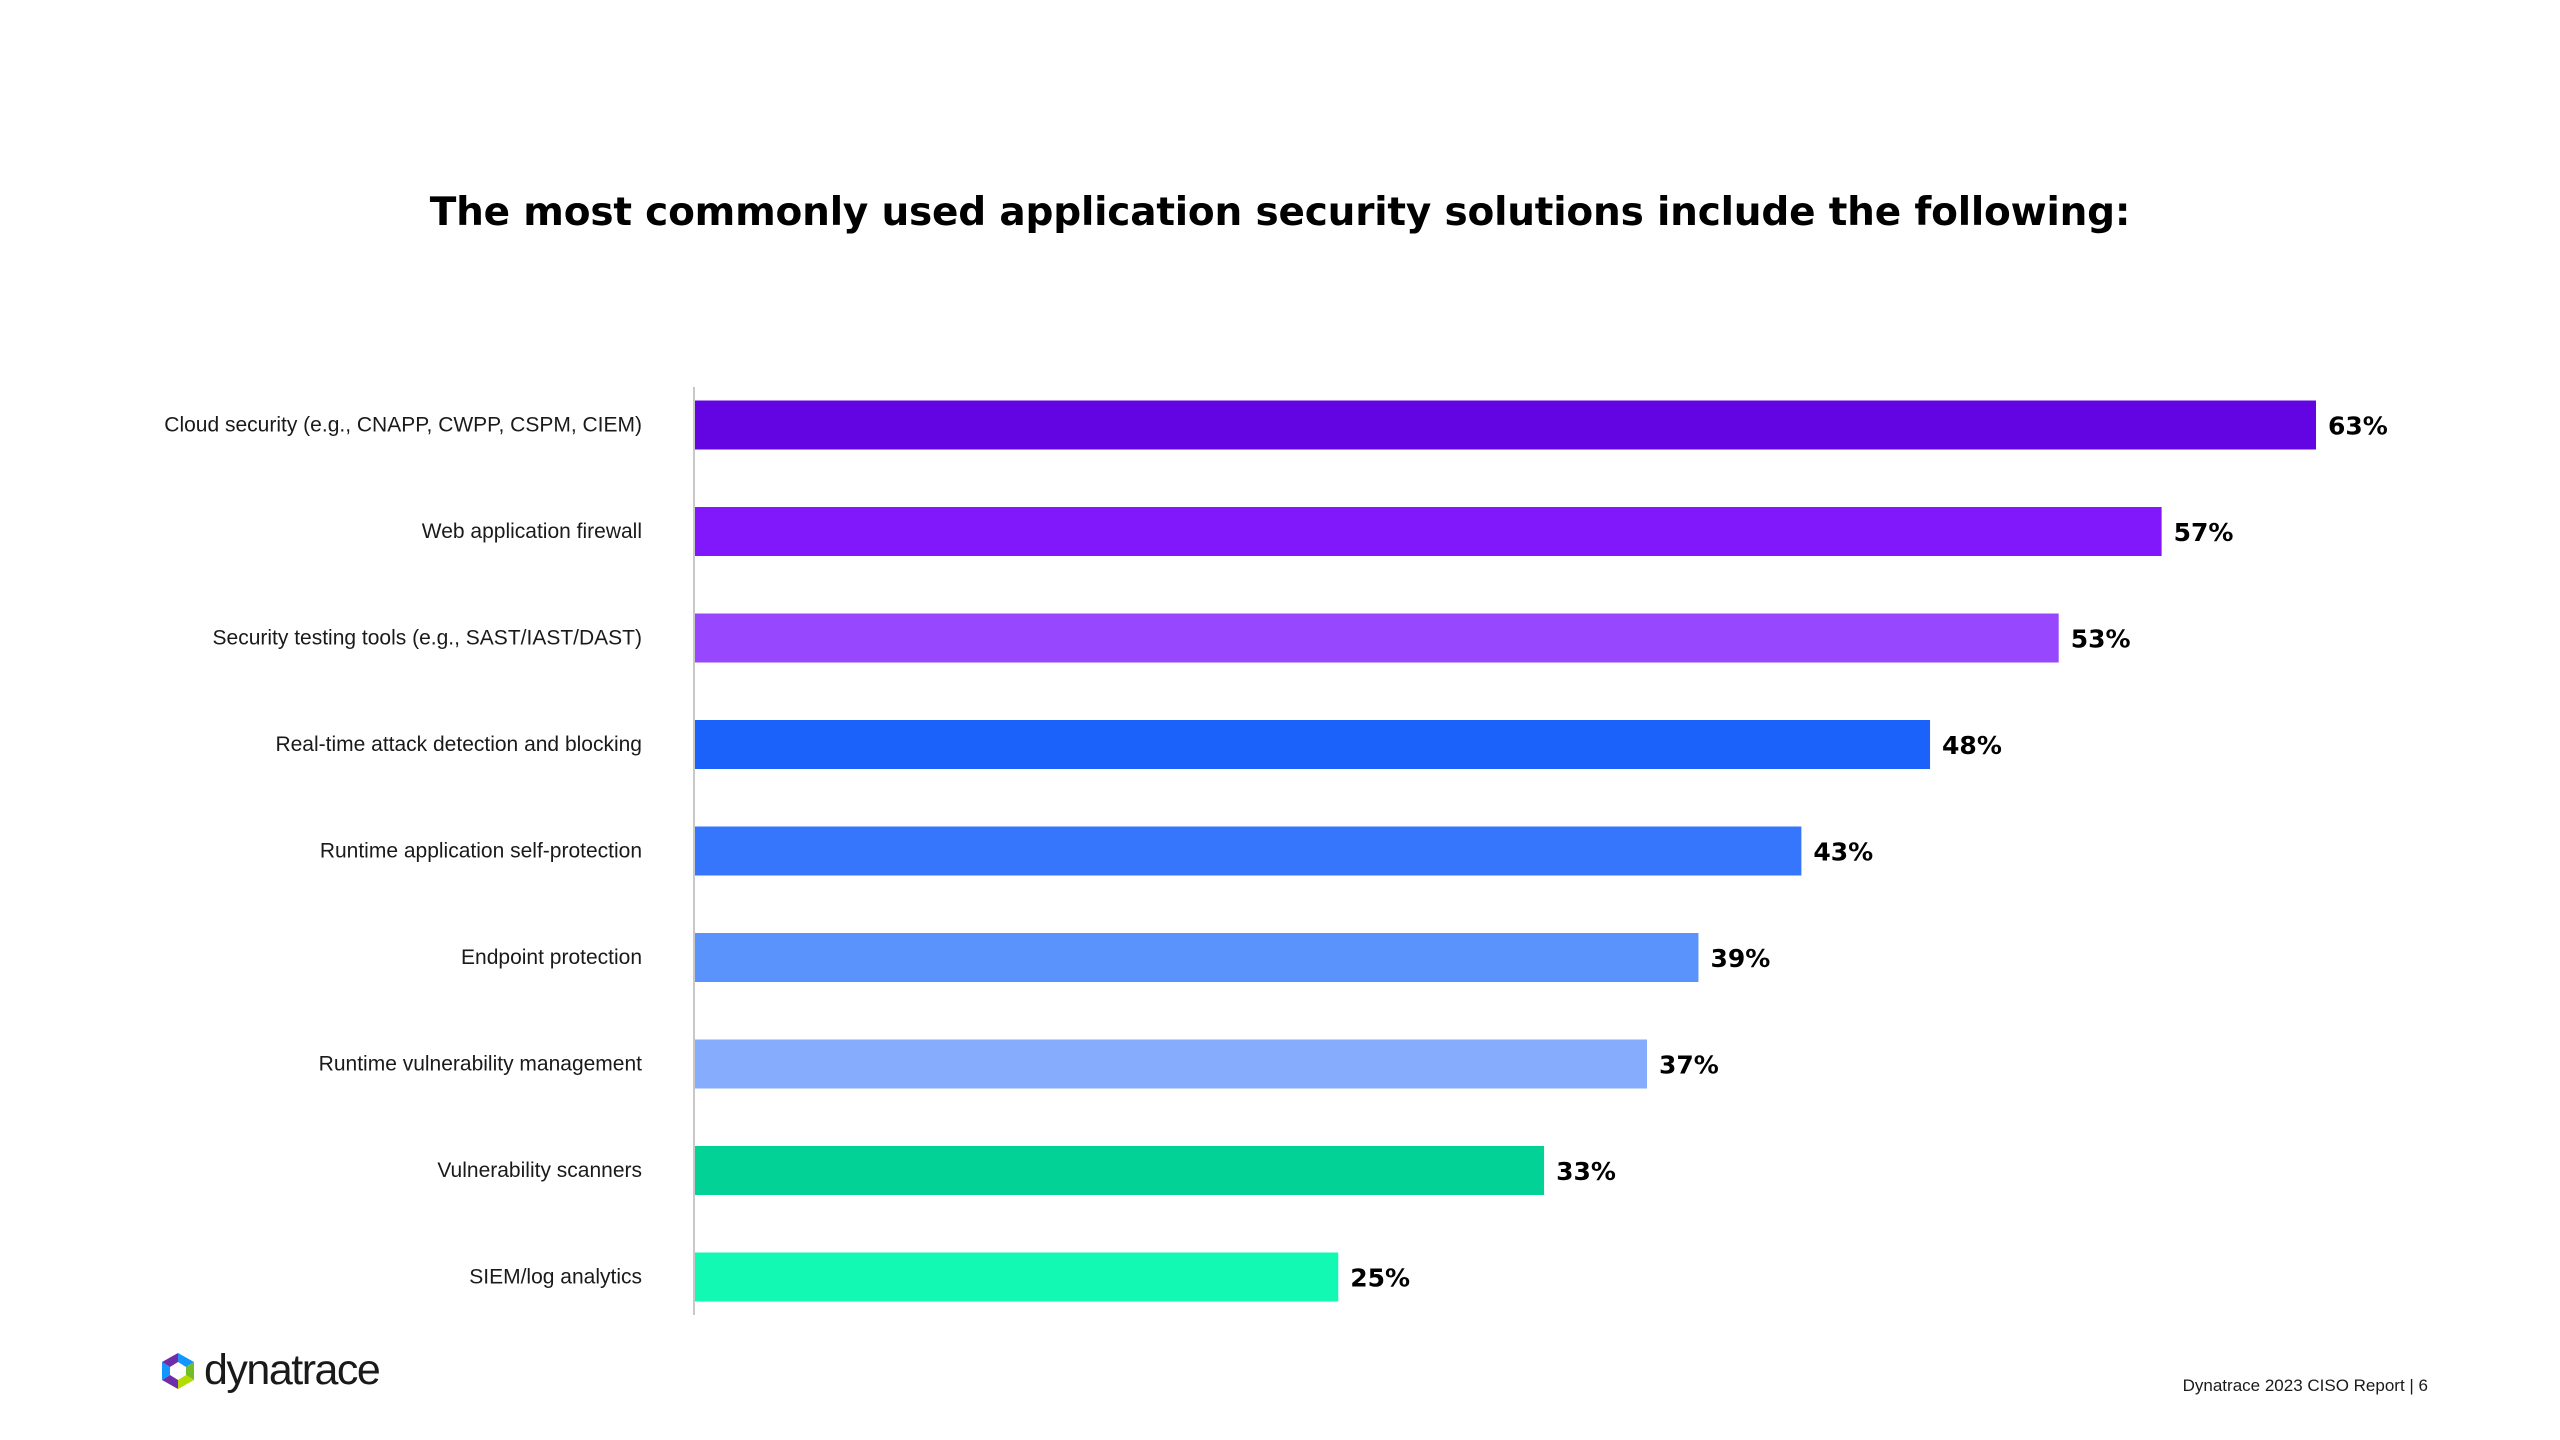 The image size is (2560, 1440). Describe the element at coordinates (1972, 745) in the screenshot. I see `value-label-4: 48%` at that location.